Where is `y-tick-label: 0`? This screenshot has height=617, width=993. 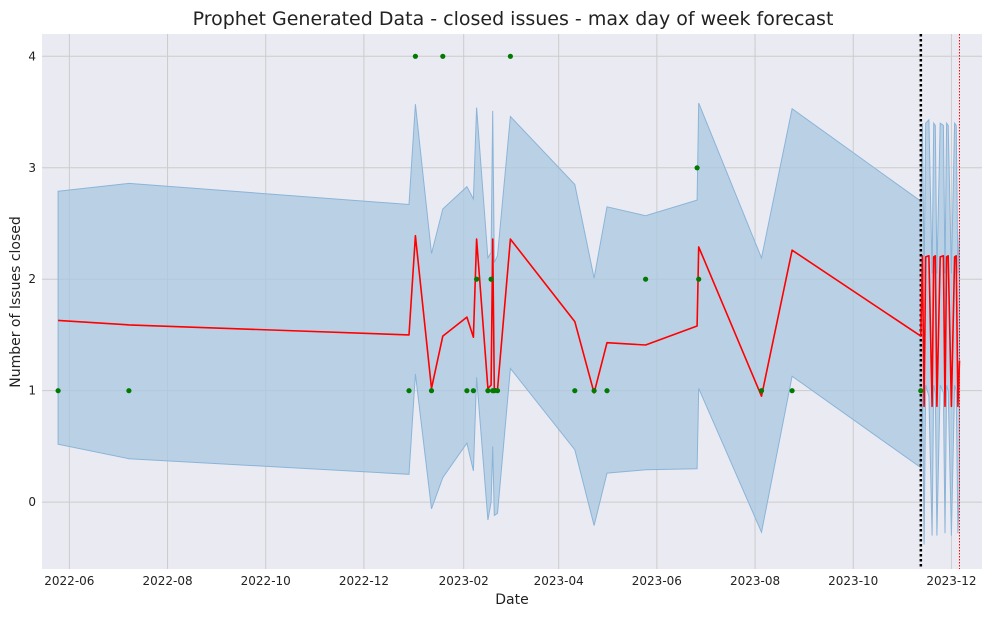 y-tick-label: 0 is located at coordinates (32, 502).